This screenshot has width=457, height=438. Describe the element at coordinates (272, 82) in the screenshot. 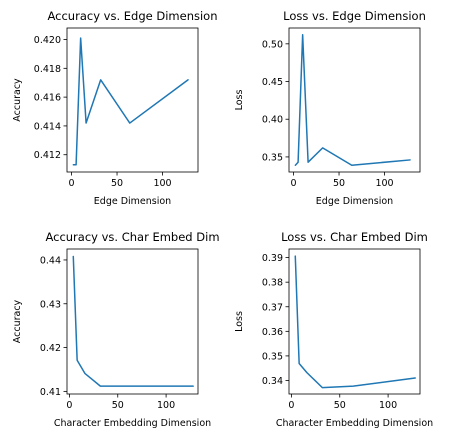

I see `y-tick-label: 0.45` at that location.